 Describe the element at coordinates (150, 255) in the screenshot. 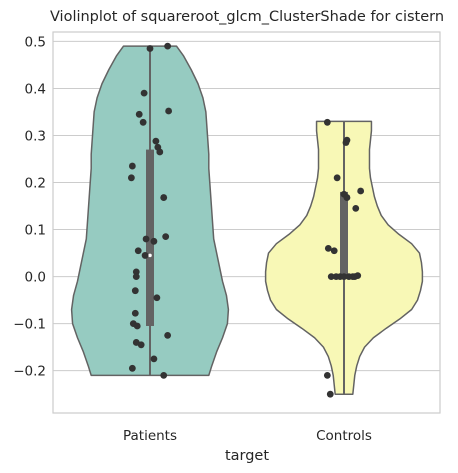

I see `median-marker` at that location.